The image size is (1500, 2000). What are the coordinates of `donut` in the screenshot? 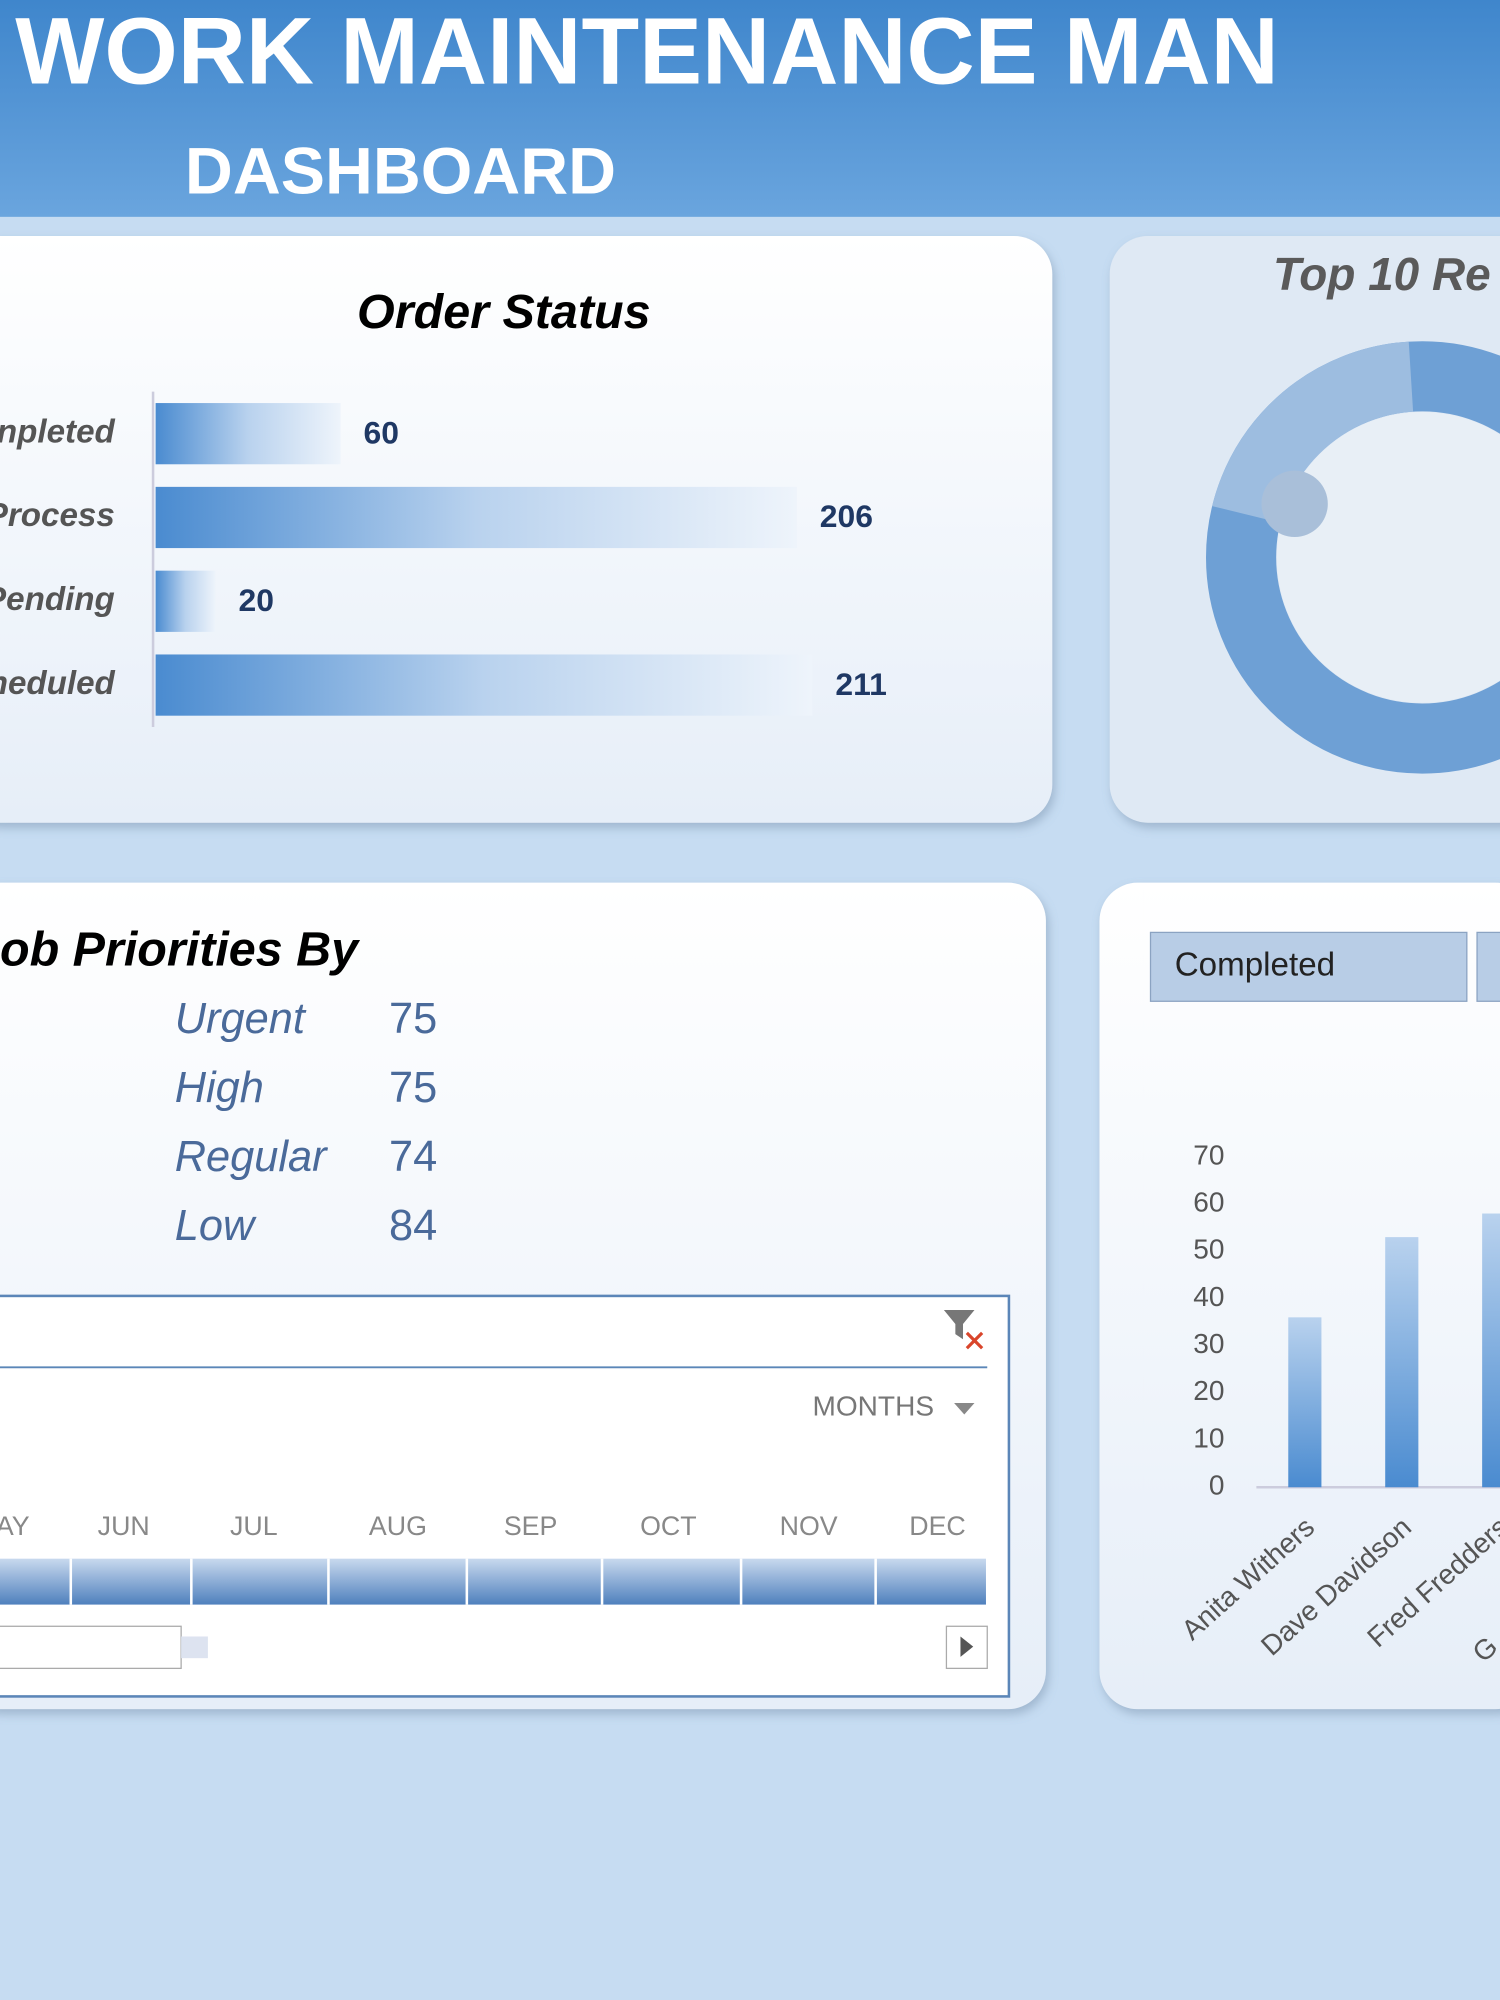 It's located at (1353, 557).